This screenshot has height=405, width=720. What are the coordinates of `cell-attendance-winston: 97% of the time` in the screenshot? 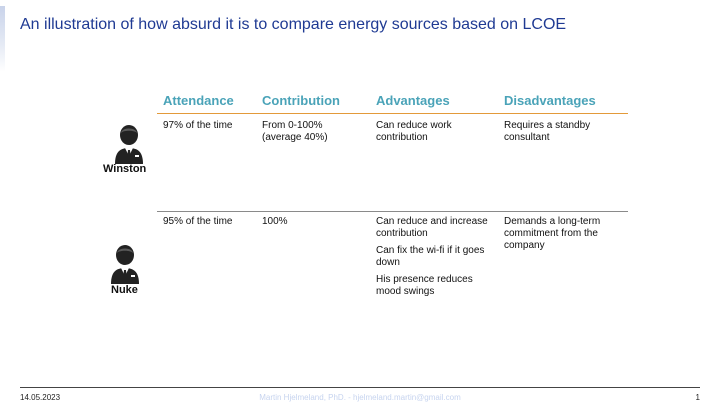 It's located at (198, 125).